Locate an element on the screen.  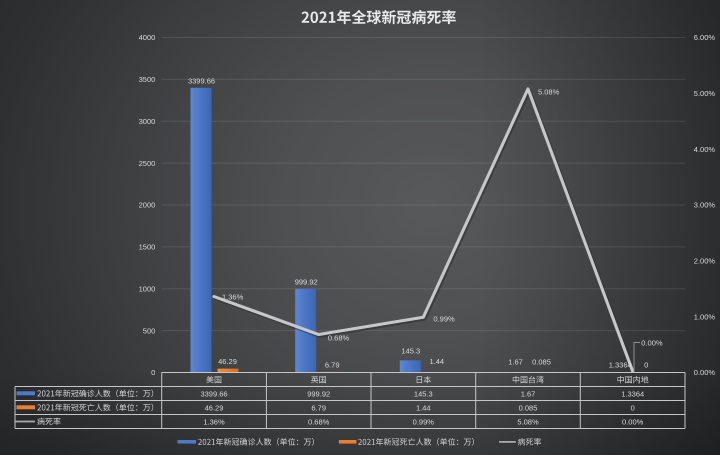
svg-text: 1.00% is located at coordinates (705, 316).